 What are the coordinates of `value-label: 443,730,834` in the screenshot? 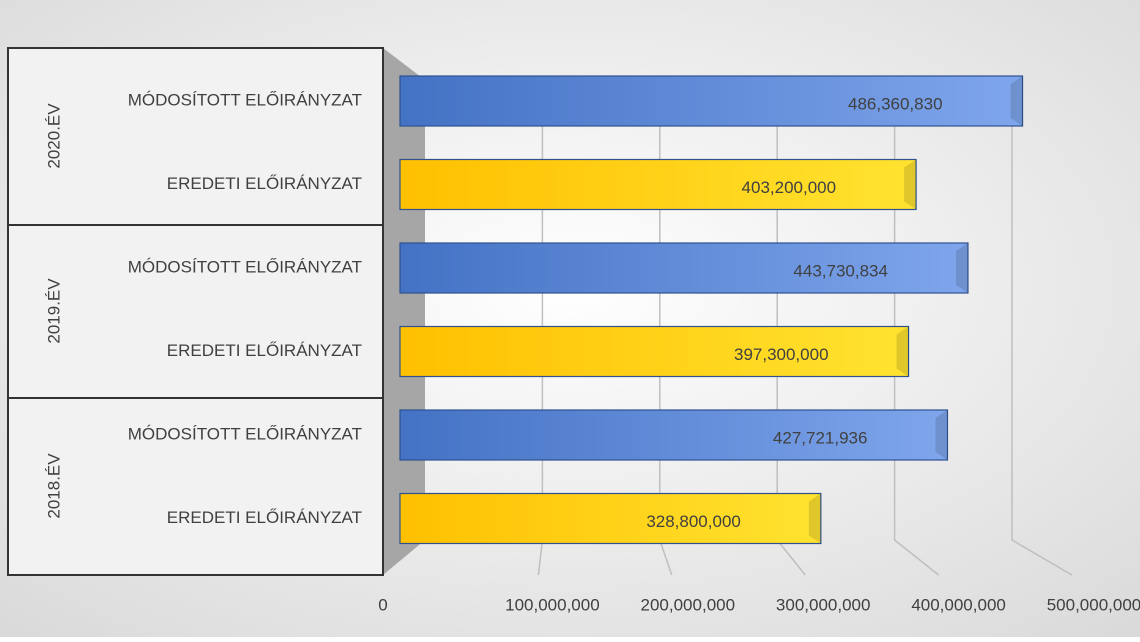 It's located at (840, 270).